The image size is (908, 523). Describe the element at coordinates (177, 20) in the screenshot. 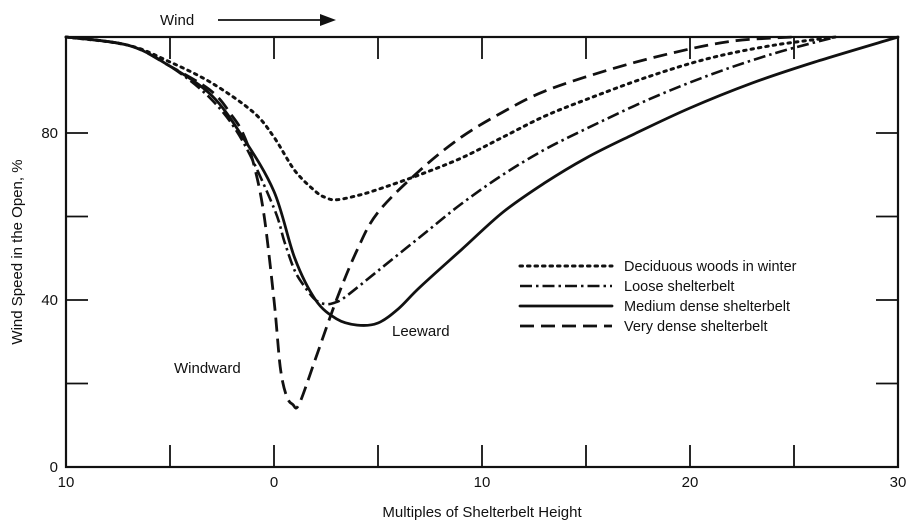

I see `wind-label: Wind` at that location.